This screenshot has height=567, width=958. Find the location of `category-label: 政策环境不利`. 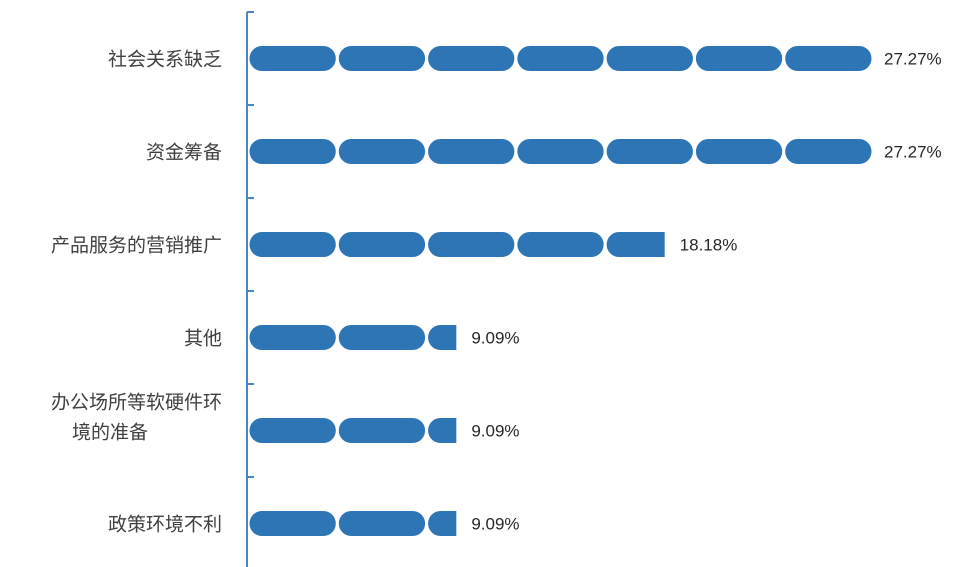

category-label: 政策环境不利 is located at coordinates (165, 525).